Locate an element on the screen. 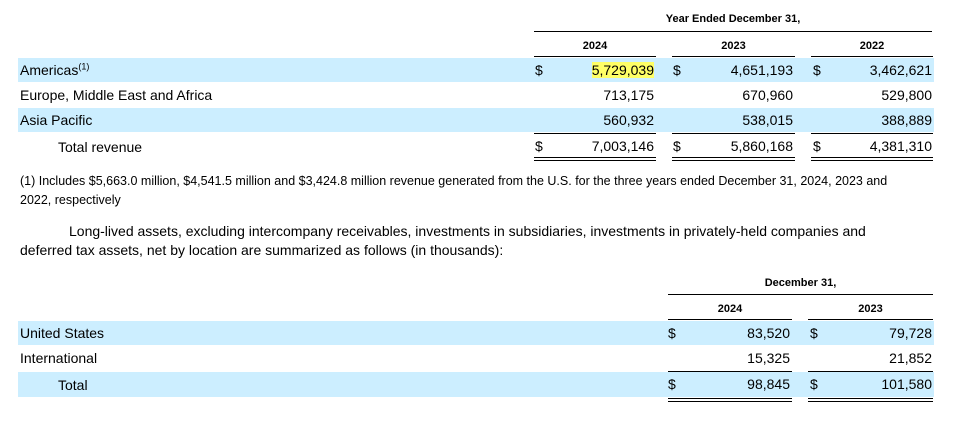 The height and width of the screenshot is (431, 979). table-cell: 538,015 is located at coordinates (767, 120).